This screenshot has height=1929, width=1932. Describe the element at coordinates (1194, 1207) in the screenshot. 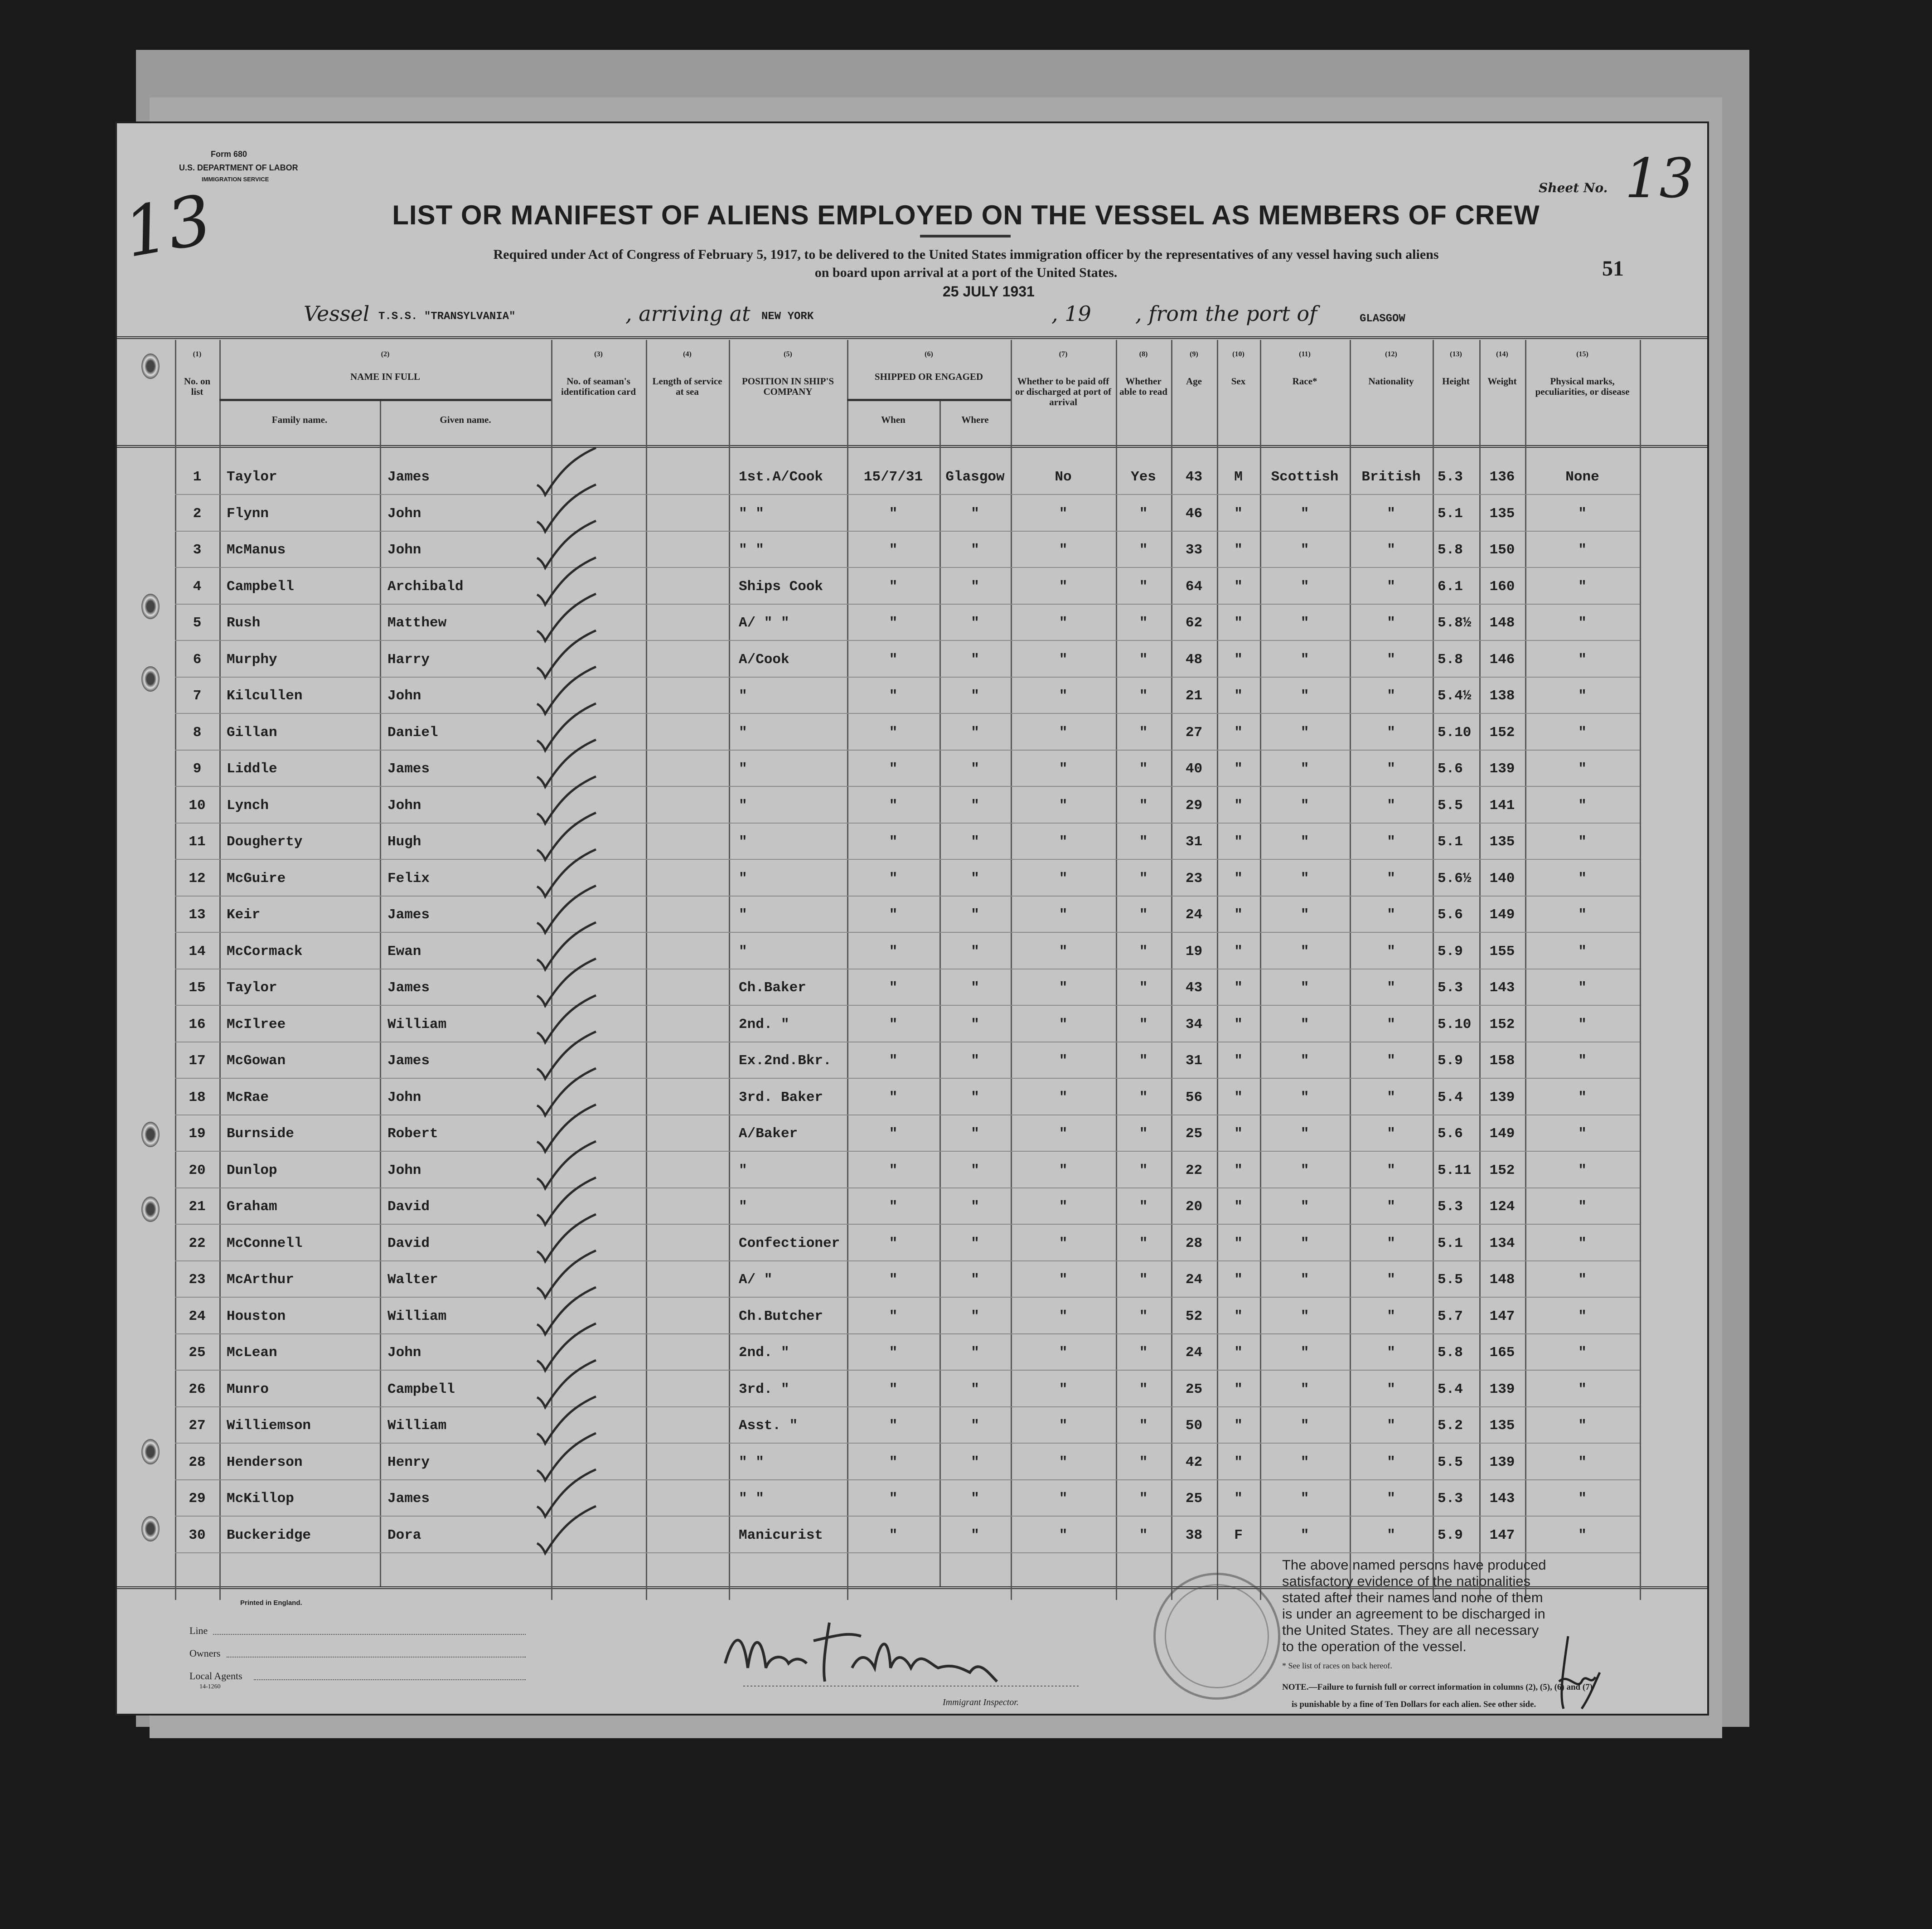

I see `cell-age: 20` at that location.